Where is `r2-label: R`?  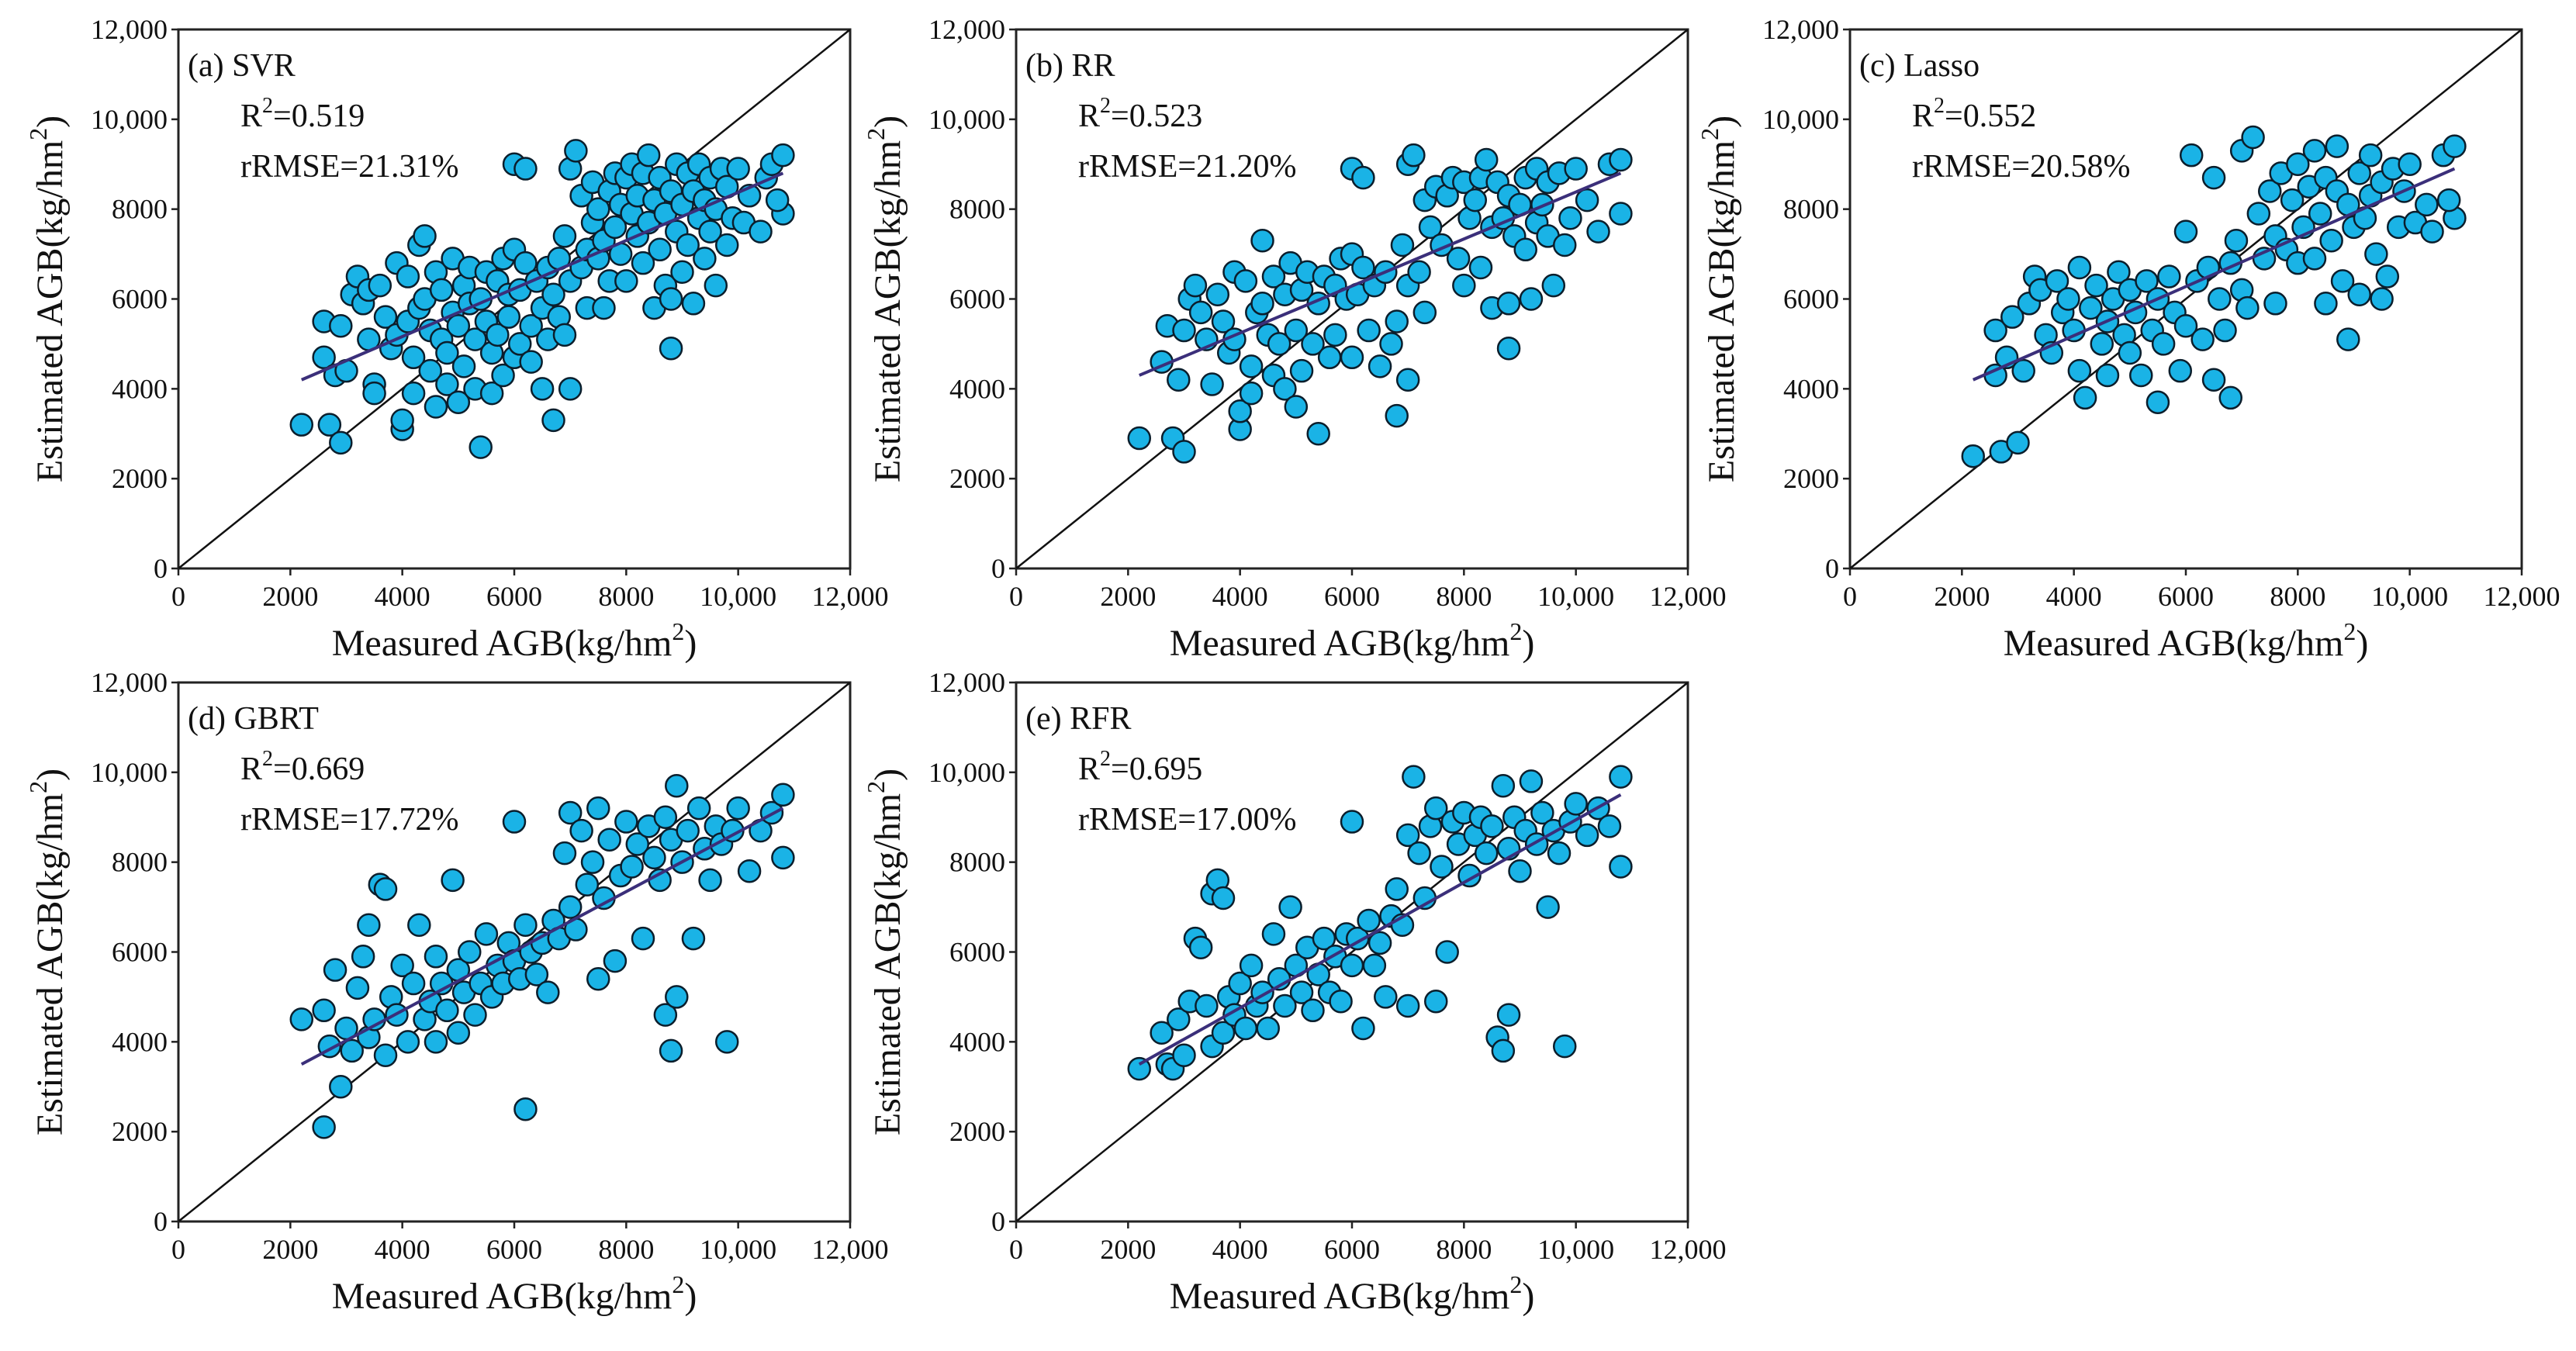 r2-label: R is located at coordinates (251, 116).